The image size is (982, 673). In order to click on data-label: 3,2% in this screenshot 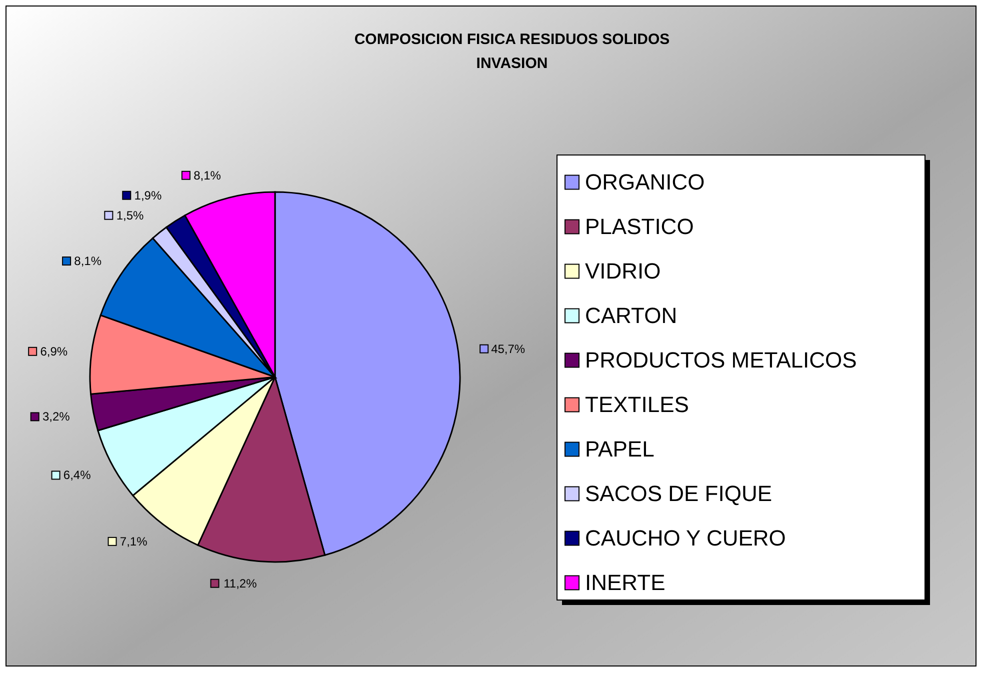, I will do `click(56, 417)`.